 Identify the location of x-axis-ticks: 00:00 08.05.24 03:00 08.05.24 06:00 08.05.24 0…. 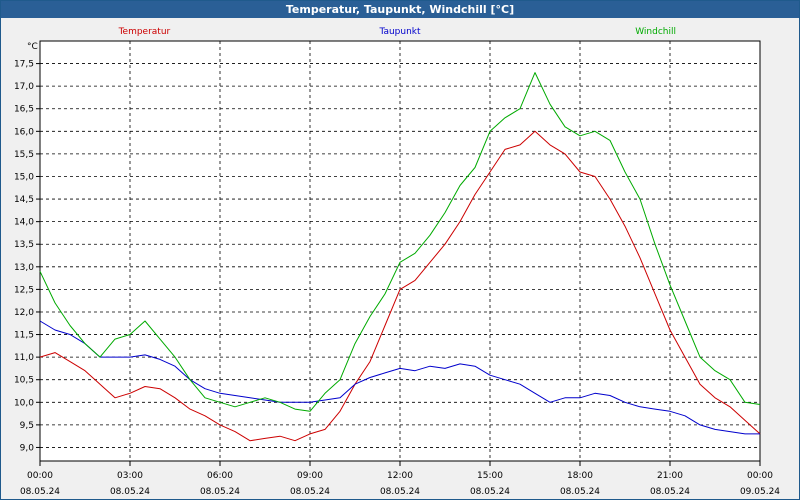
(400, 479).